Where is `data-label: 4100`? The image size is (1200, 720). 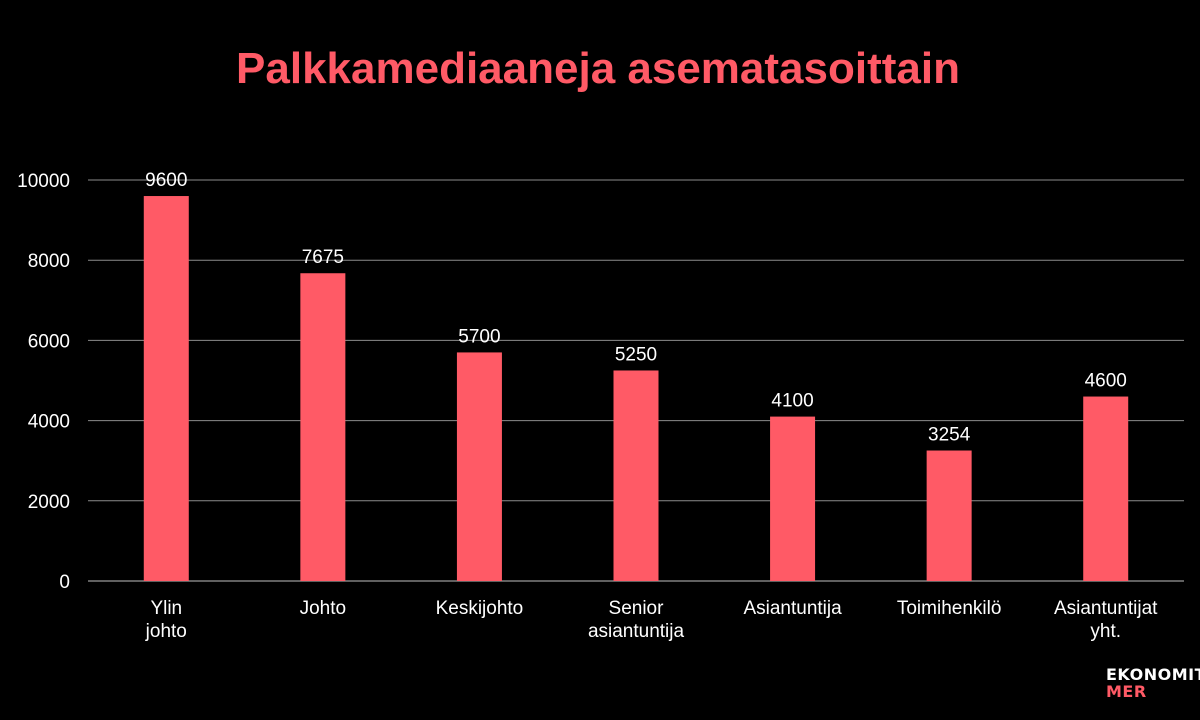
data-label: 4100 is located at coordinates (792, 401).